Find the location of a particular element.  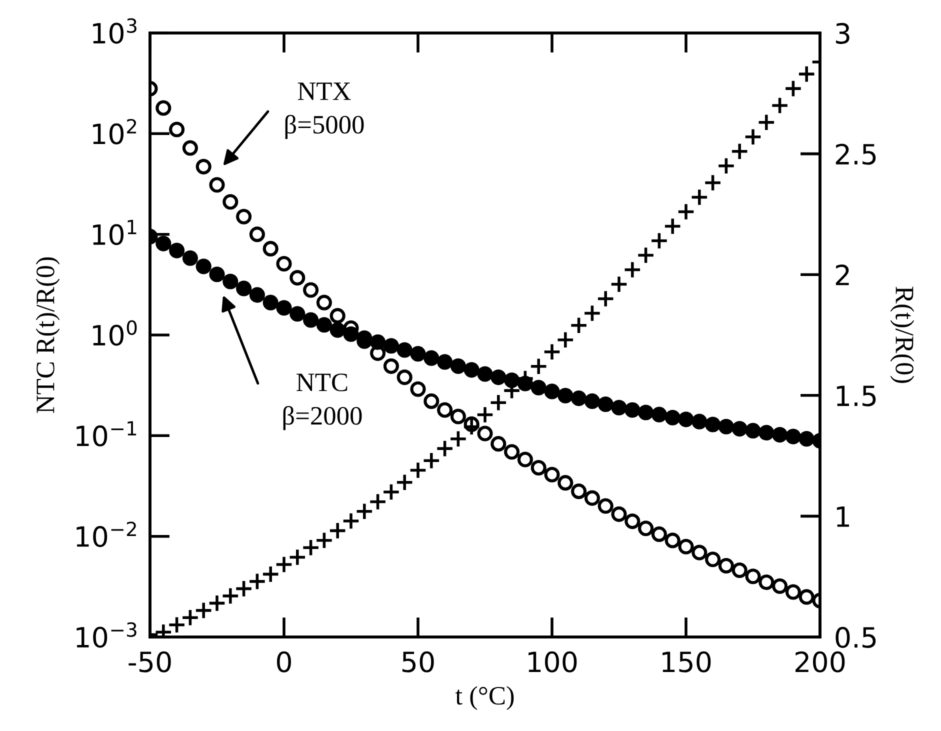

y2-tick-label: 1 is located at coordinates (842, 516).